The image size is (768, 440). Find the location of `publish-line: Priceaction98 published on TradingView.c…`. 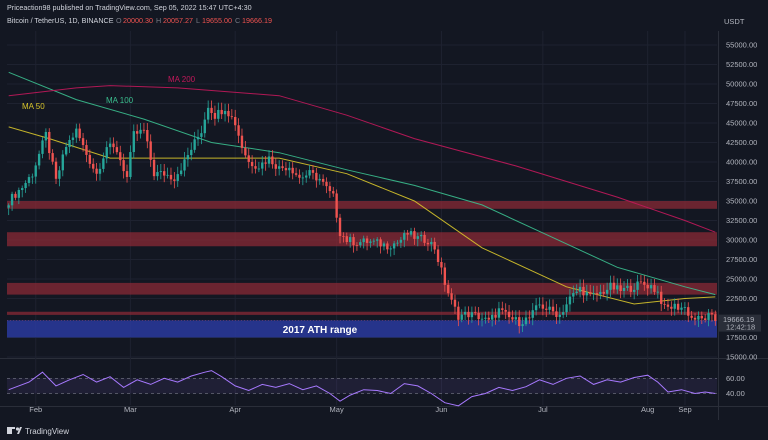

publish-line: Priceaction98 published on TradingView.c… is located at coordinates (129, 7).